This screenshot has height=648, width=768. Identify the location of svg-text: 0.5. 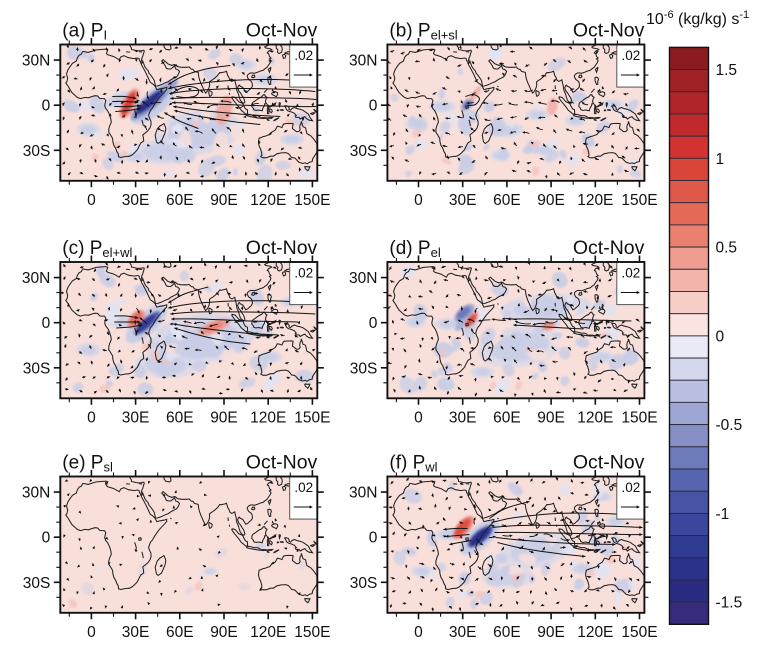
(727, 248).